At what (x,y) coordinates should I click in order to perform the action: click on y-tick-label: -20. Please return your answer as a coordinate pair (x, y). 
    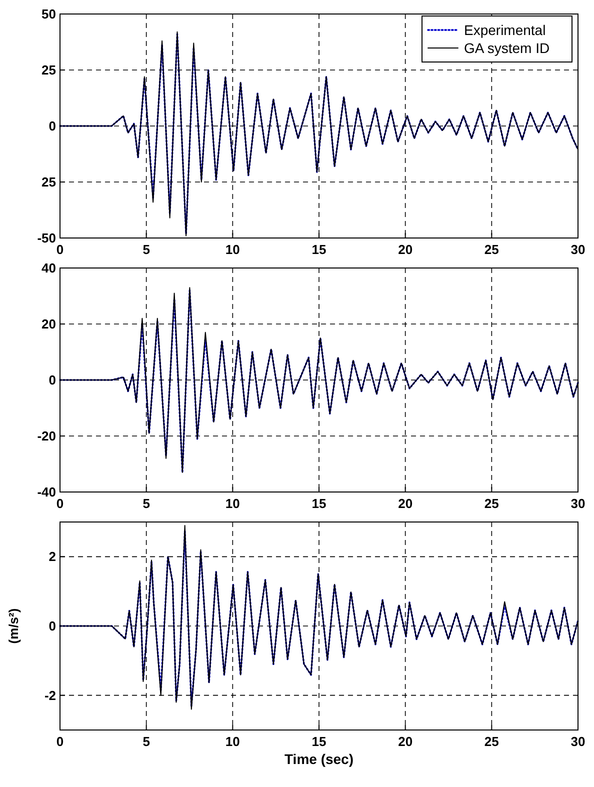
    Looking at the image, I should click on (46, 436).